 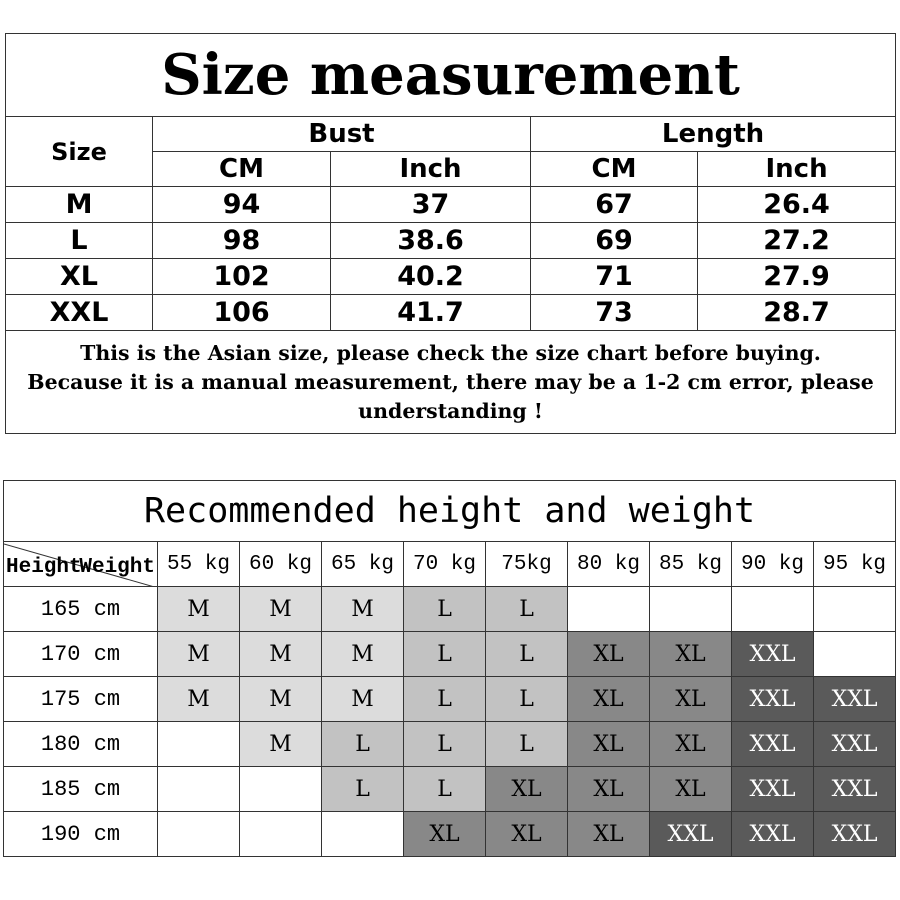 I want to click on size-row: L 98 38.6 69 27.2, so click(x=451, y=240).